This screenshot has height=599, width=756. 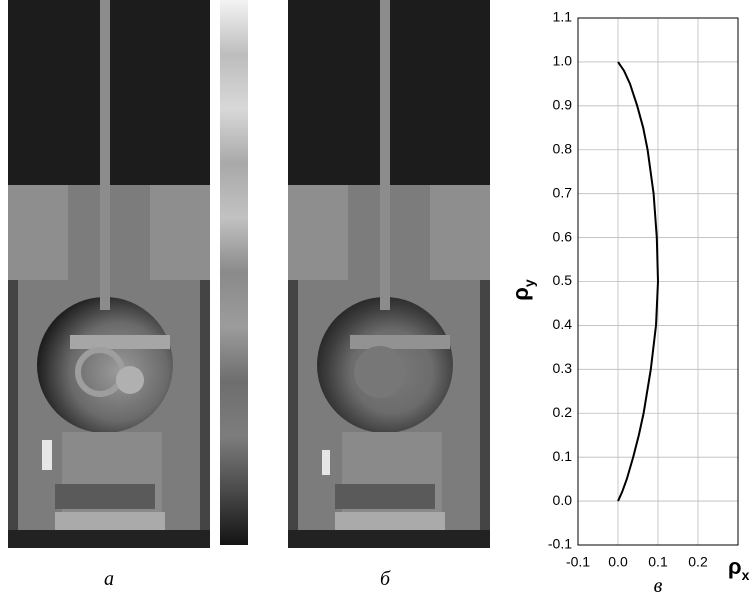 What do you see at coordinates (234, 272) in the screenshot?
I see `colorbar` at bounding box center [234, 272].